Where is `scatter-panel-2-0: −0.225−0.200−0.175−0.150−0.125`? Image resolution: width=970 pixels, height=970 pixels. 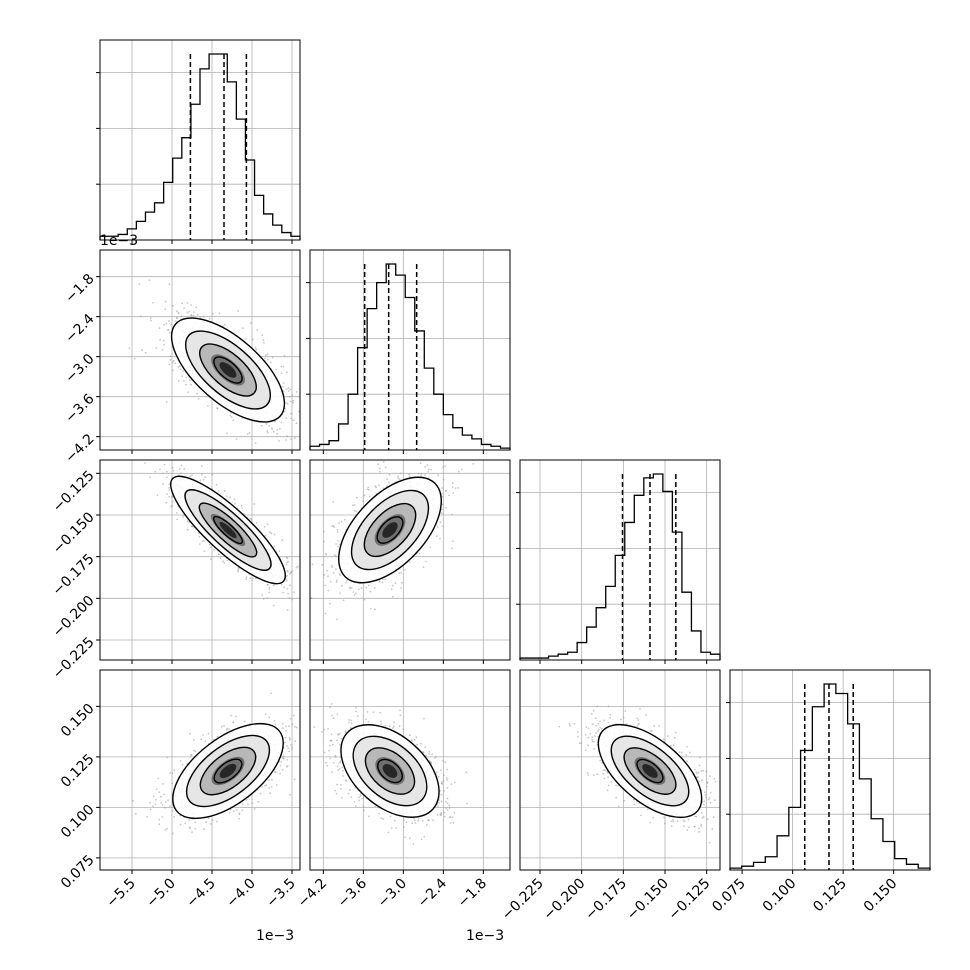 scatter-panel-2-0: −0.225−0.200−0.175−0.150−0.125 is located at coordinates (175, 570).